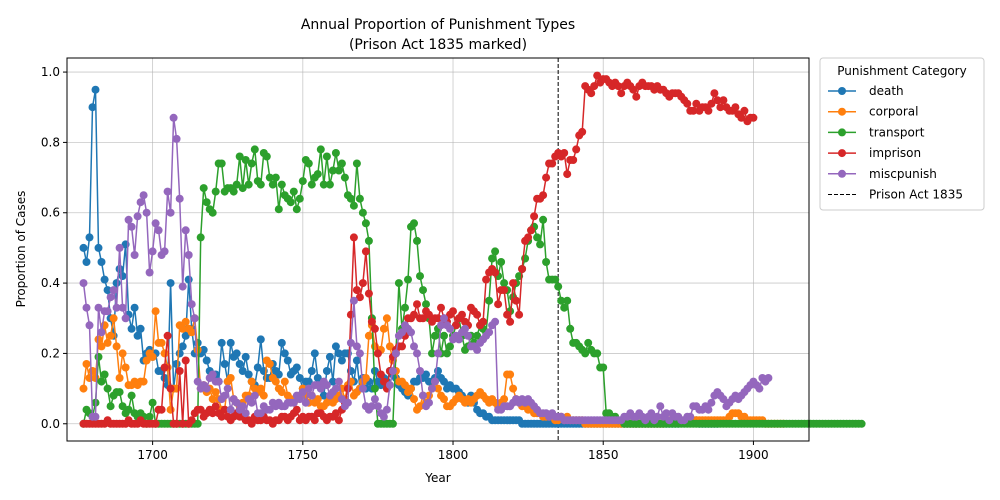 Image resolution: width=1000 pixels, height=500 pixels. Describe the element at coordinates (901, 71) in the screenshot. I see `legend-title: Punishment Category` at that location.